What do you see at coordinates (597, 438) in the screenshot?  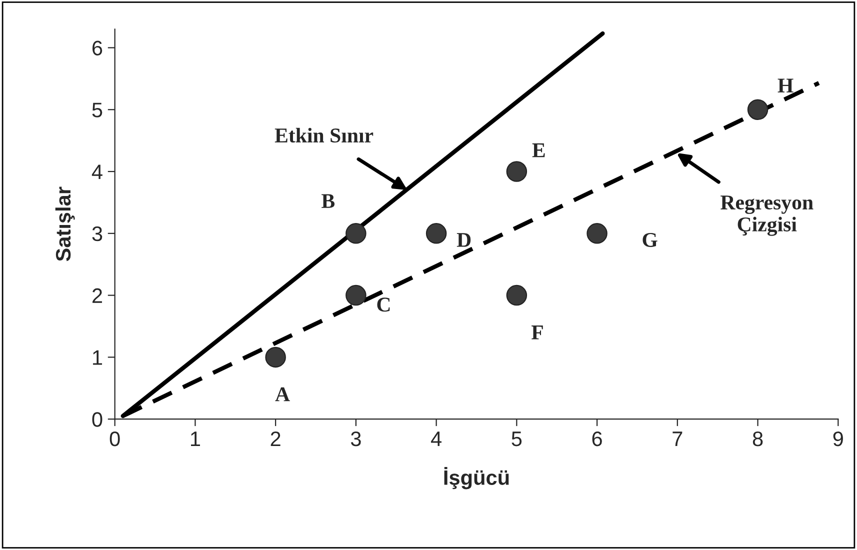 I see `x-tick-label: 6` at bounding box center [597, 438].